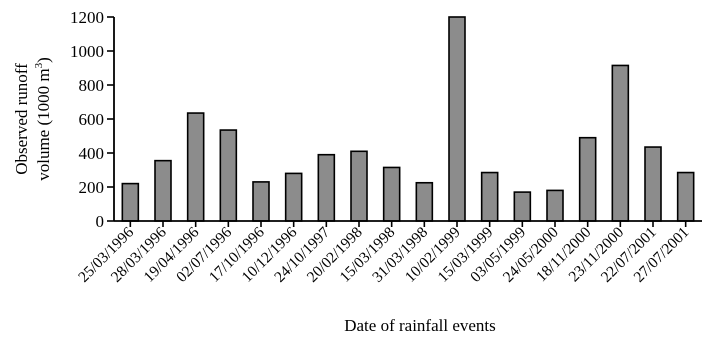 The image size is (702, 337). What do you see at coordinates (620, 143) in the screenshot?
I see `bar-23/11/2000` at bounding box center [620, 143].